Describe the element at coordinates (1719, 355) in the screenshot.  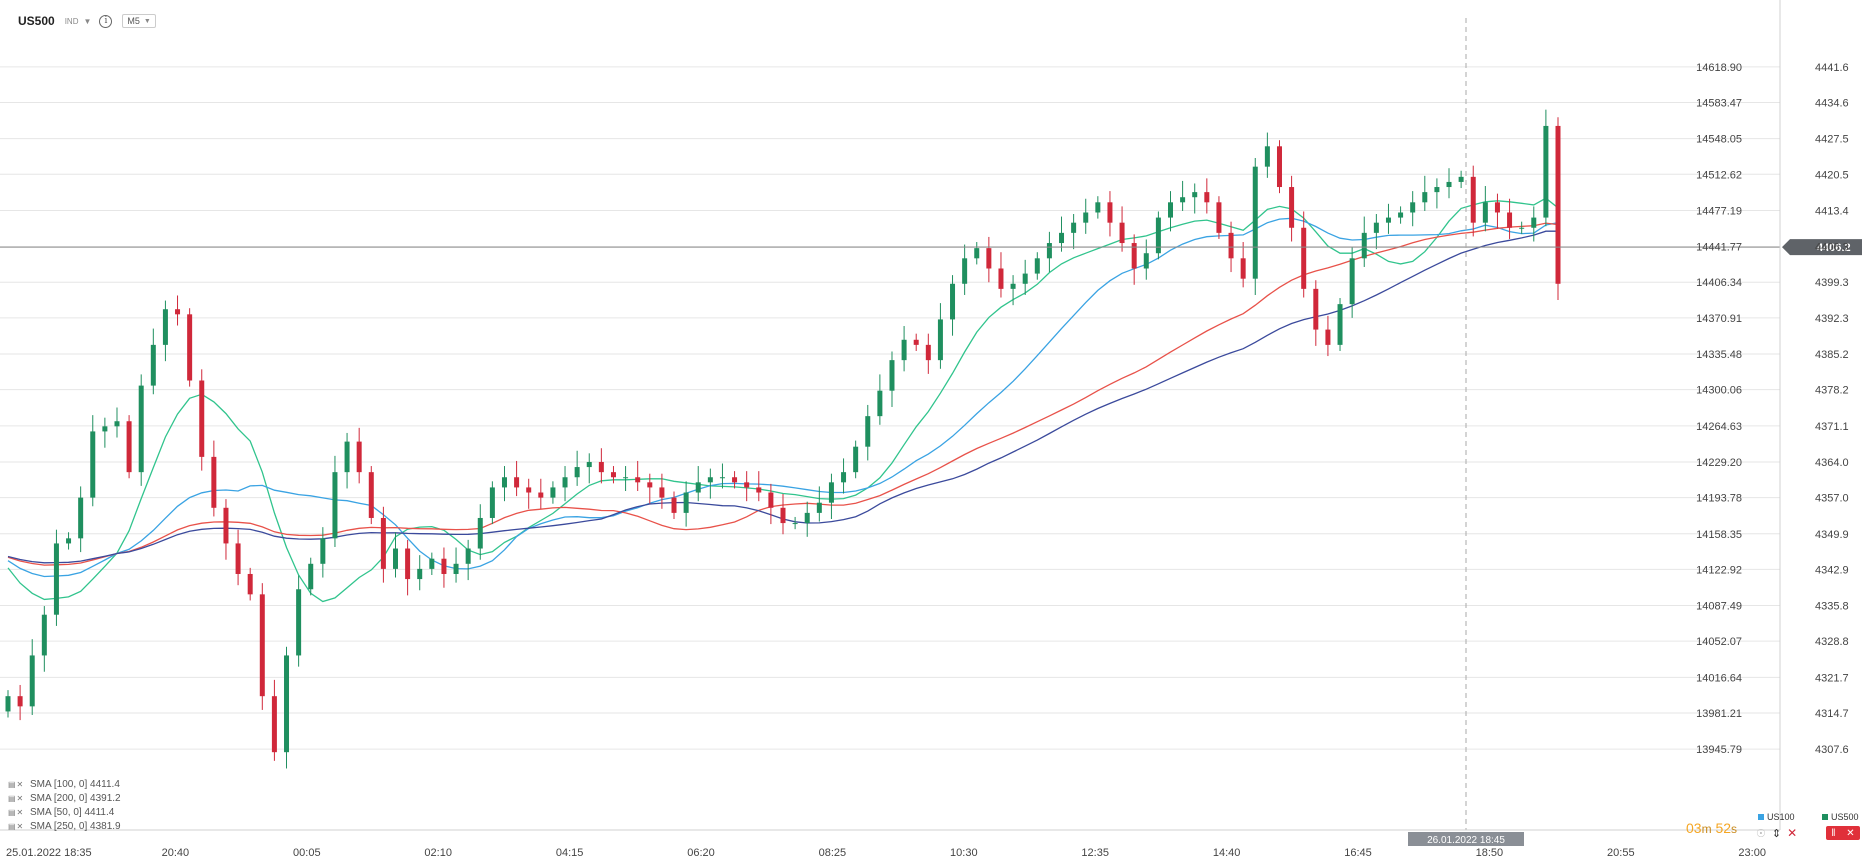
I see `y-tick-label-secondary: 14335.48` at that location.